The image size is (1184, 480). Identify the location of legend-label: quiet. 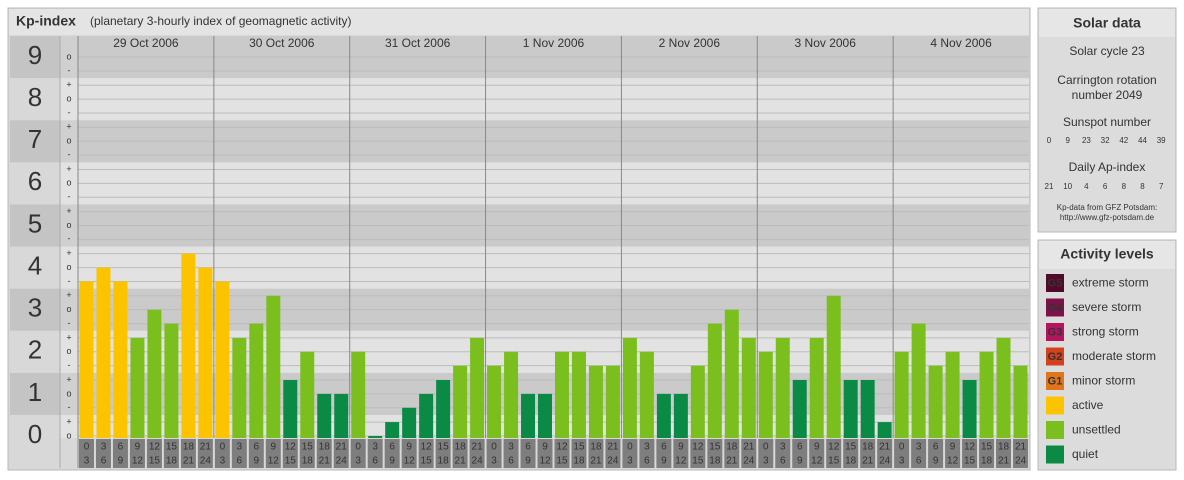
(1085, 454).